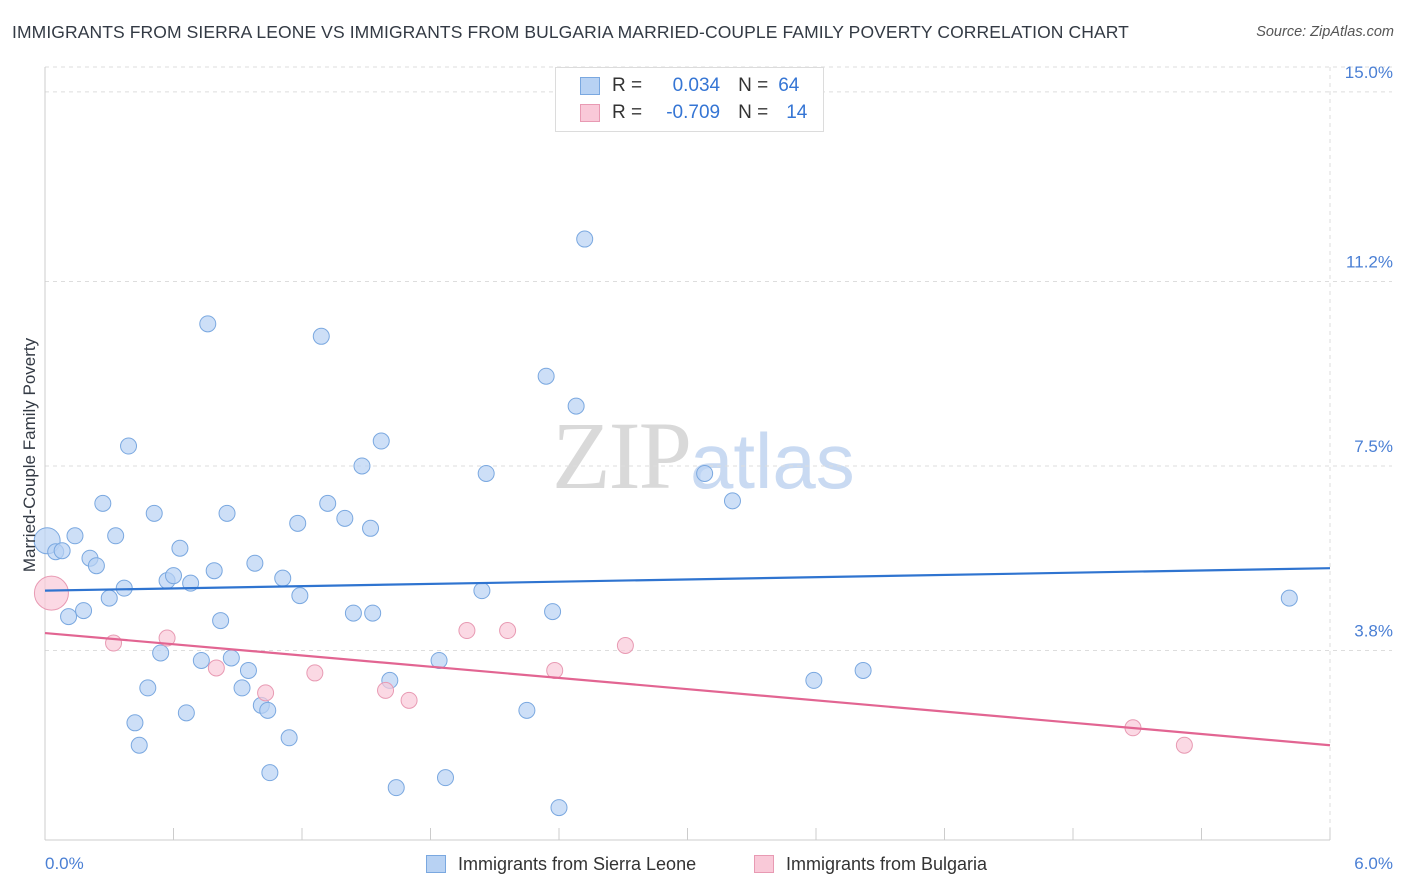  I want to click on x-tick-label: 6.0%, so click(1373, 863).